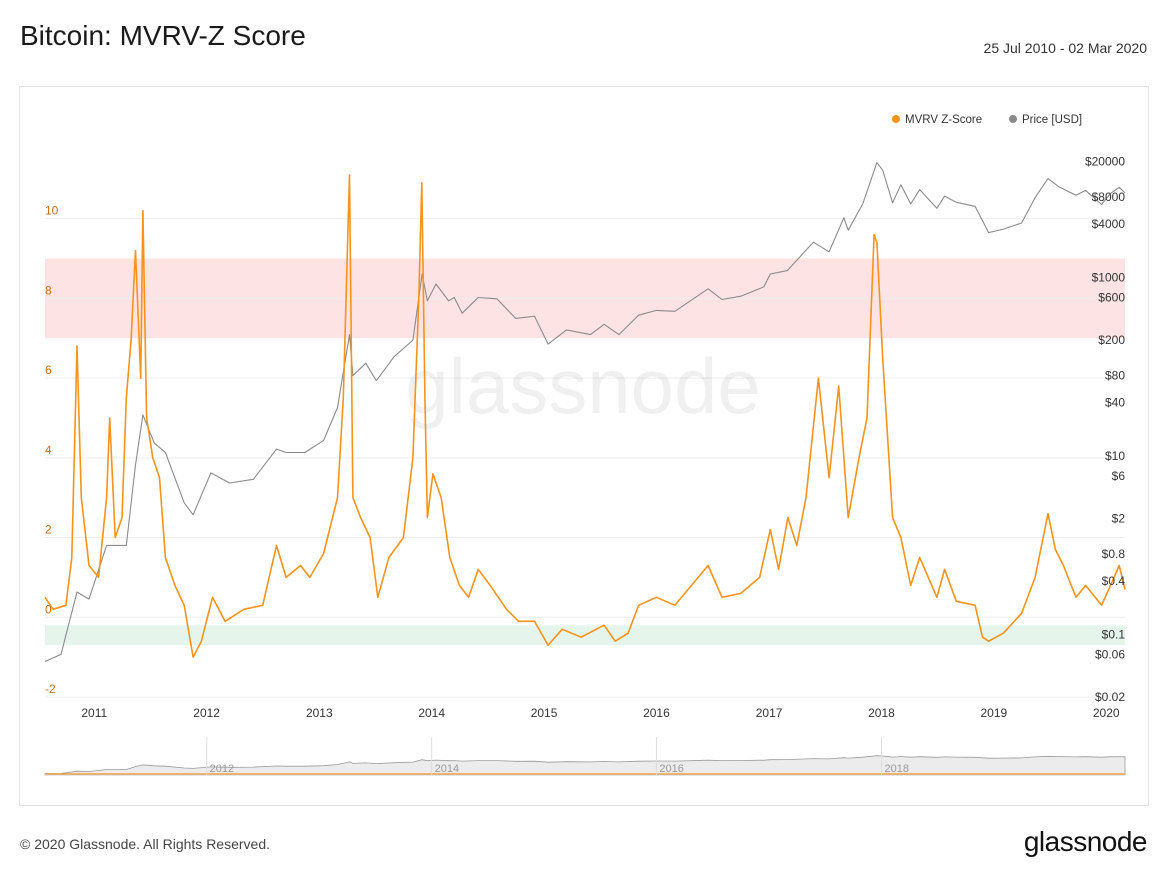  Describe the element at coordinates (1085, 841) in the screenshot. I see `glassnode-logo: glassnode` at that location.